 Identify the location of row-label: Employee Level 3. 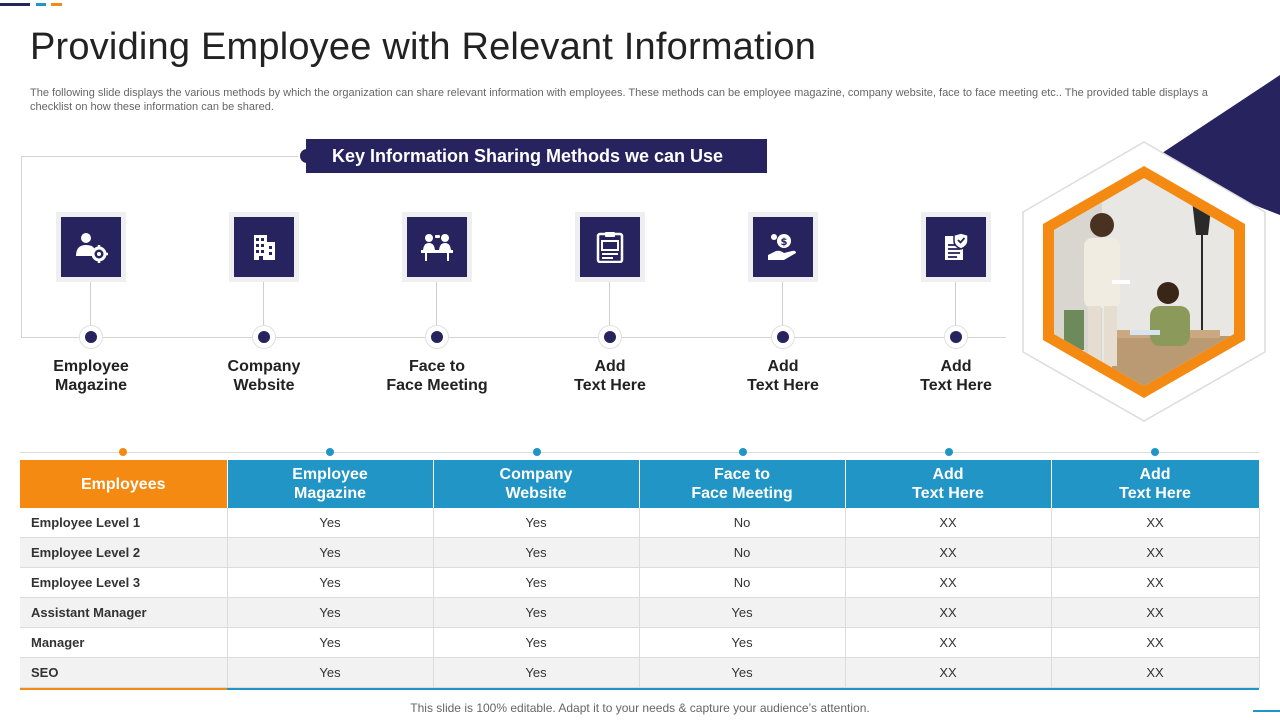
(124, 582).